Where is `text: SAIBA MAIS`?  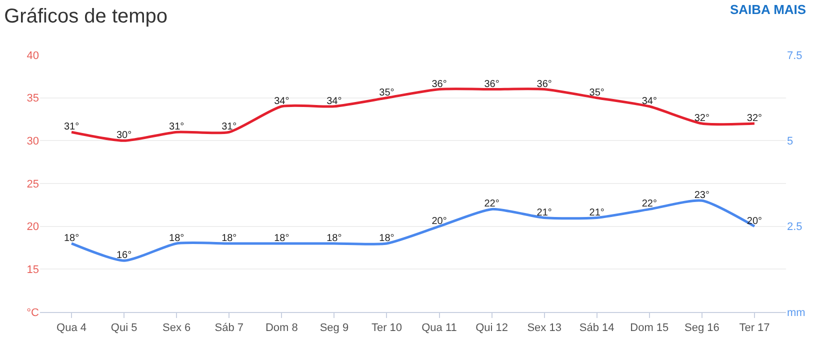 text: SAIBA MAIS is located at coordinates (768, 9).